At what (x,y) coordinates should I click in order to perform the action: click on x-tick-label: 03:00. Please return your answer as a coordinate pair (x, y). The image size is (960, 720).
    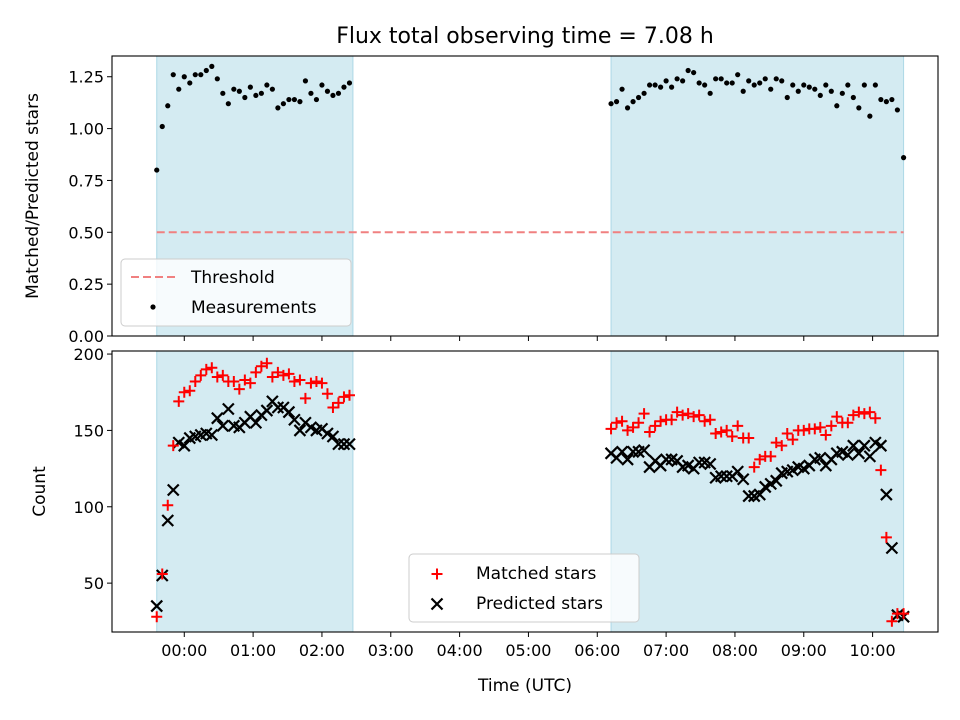
    Looking at the image, I should click on (391, 650).